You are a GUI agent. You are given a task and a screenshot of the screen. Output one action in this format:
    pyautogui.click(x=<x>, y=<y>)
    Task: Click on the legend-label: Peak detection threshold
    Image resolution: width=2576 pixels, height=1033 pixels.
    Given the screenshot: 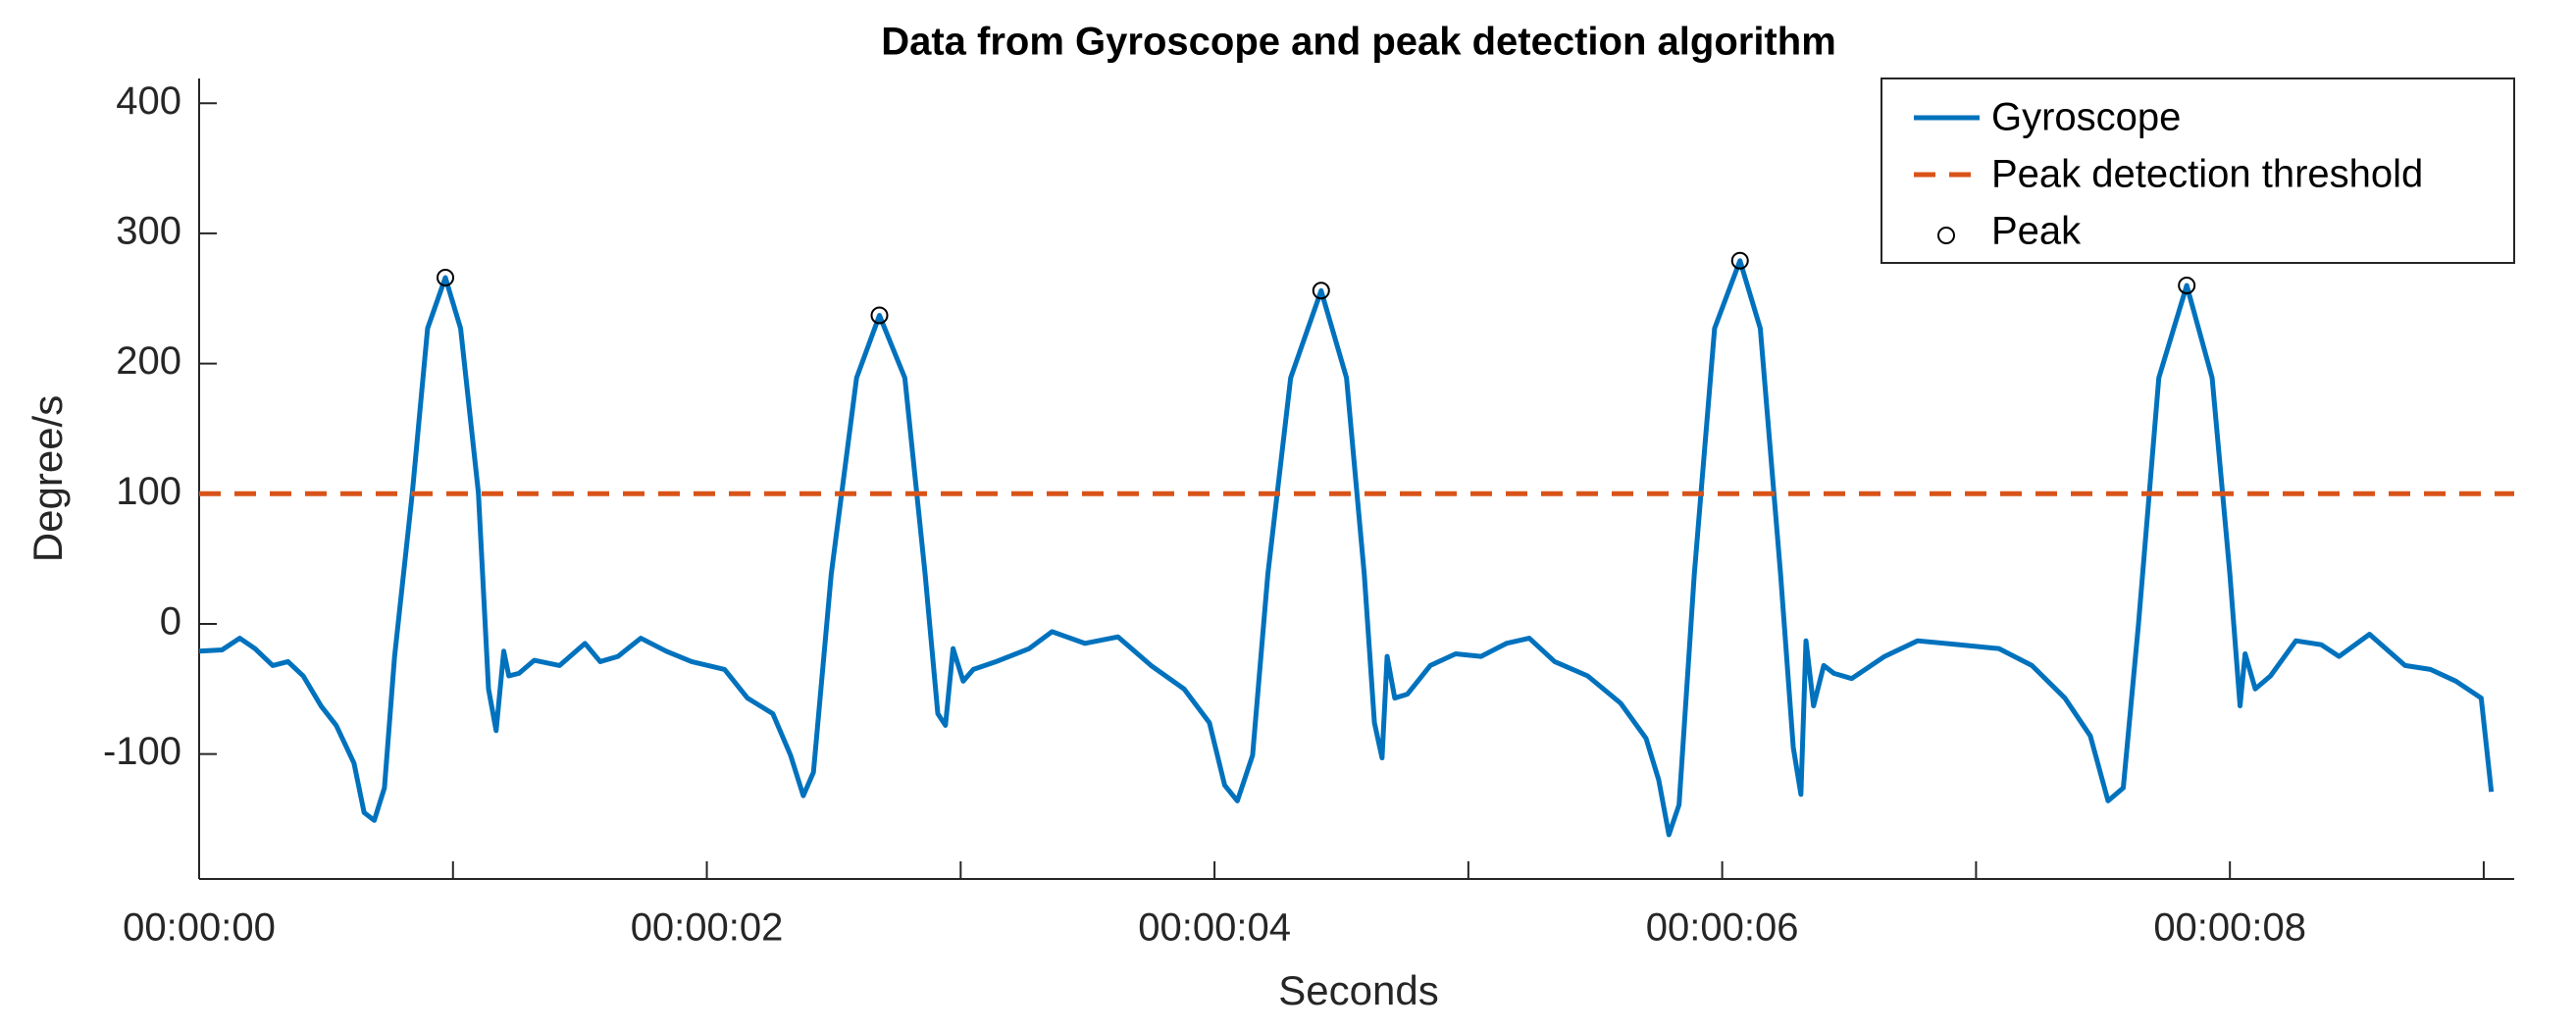 What is the action you would take?
    pyautogui.click(x=2207, y=174)
    